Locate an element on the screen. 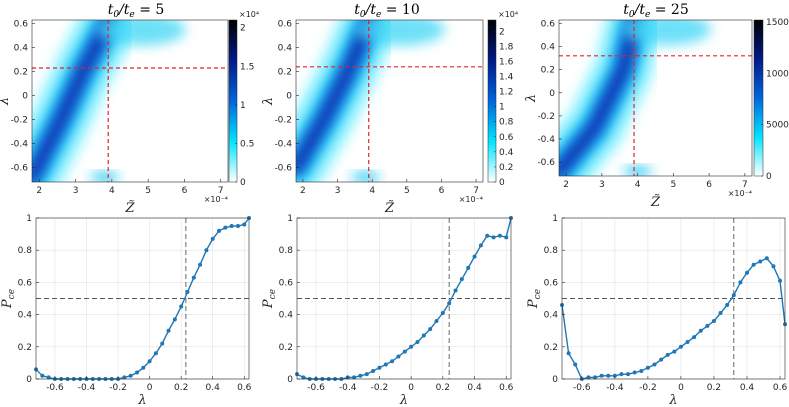 The image size is (789, 407). colorbar is located at coordinates (492, 101).